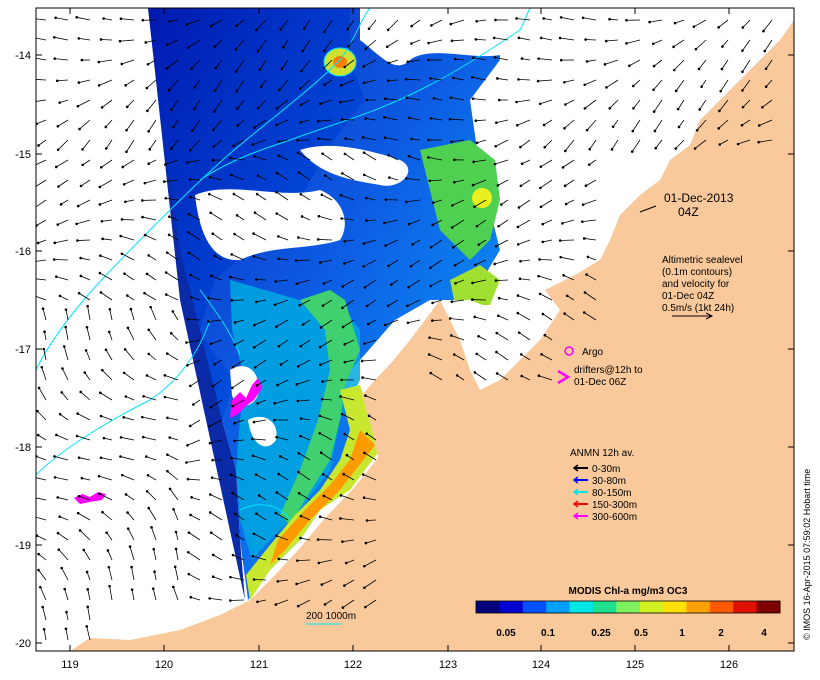  I want to click on colorbar-swatch, so click(581, 607).